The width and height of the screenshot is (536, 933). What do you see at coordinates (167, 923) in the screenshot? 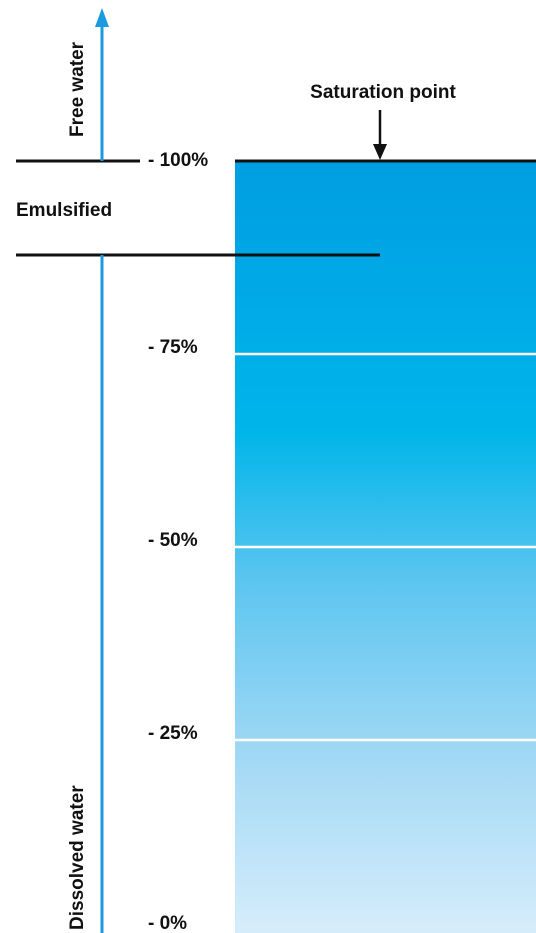
I see `tick-label-0: - 0%` at bounding box center [167, 923].